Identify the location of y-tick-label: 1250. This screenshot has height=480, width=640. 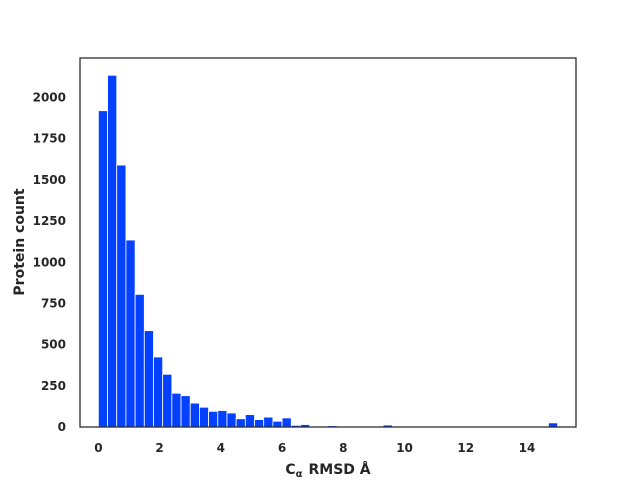
(49, 221).